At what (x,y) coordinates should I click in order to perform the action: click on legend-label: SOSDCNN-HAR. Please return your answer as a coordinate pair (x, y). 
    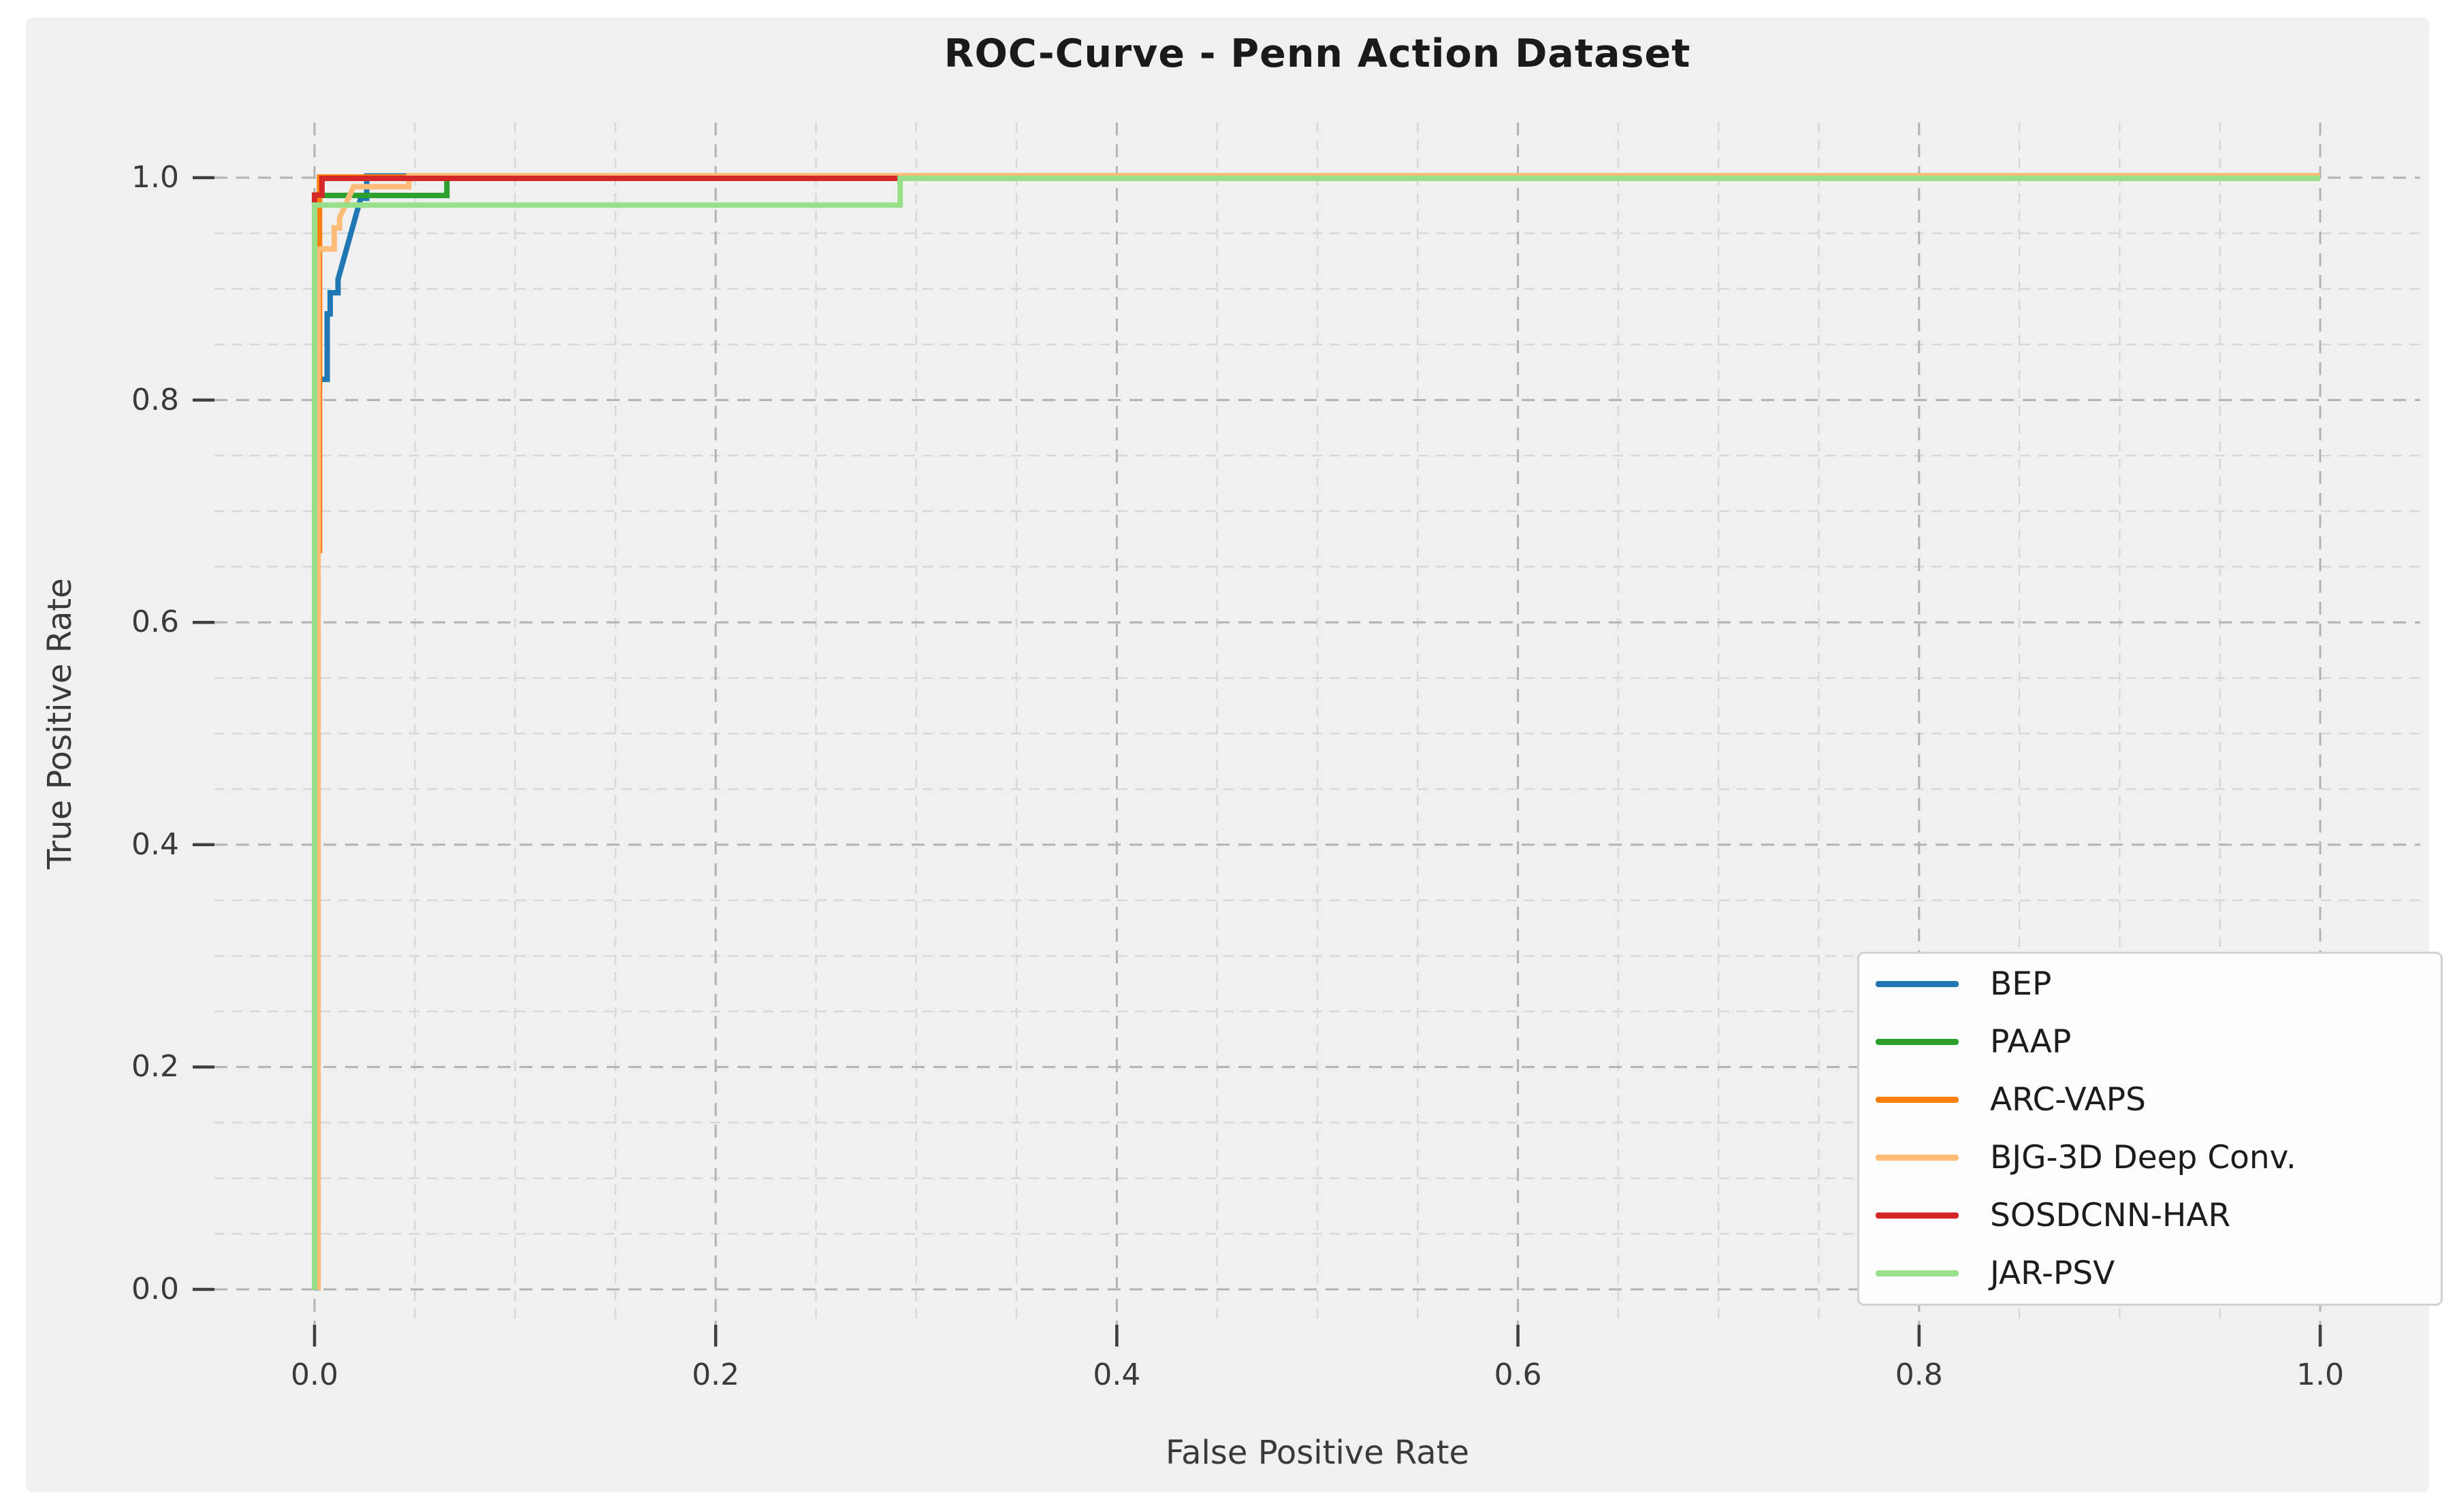
    Looking at the image, I should click on (2110, 1215).